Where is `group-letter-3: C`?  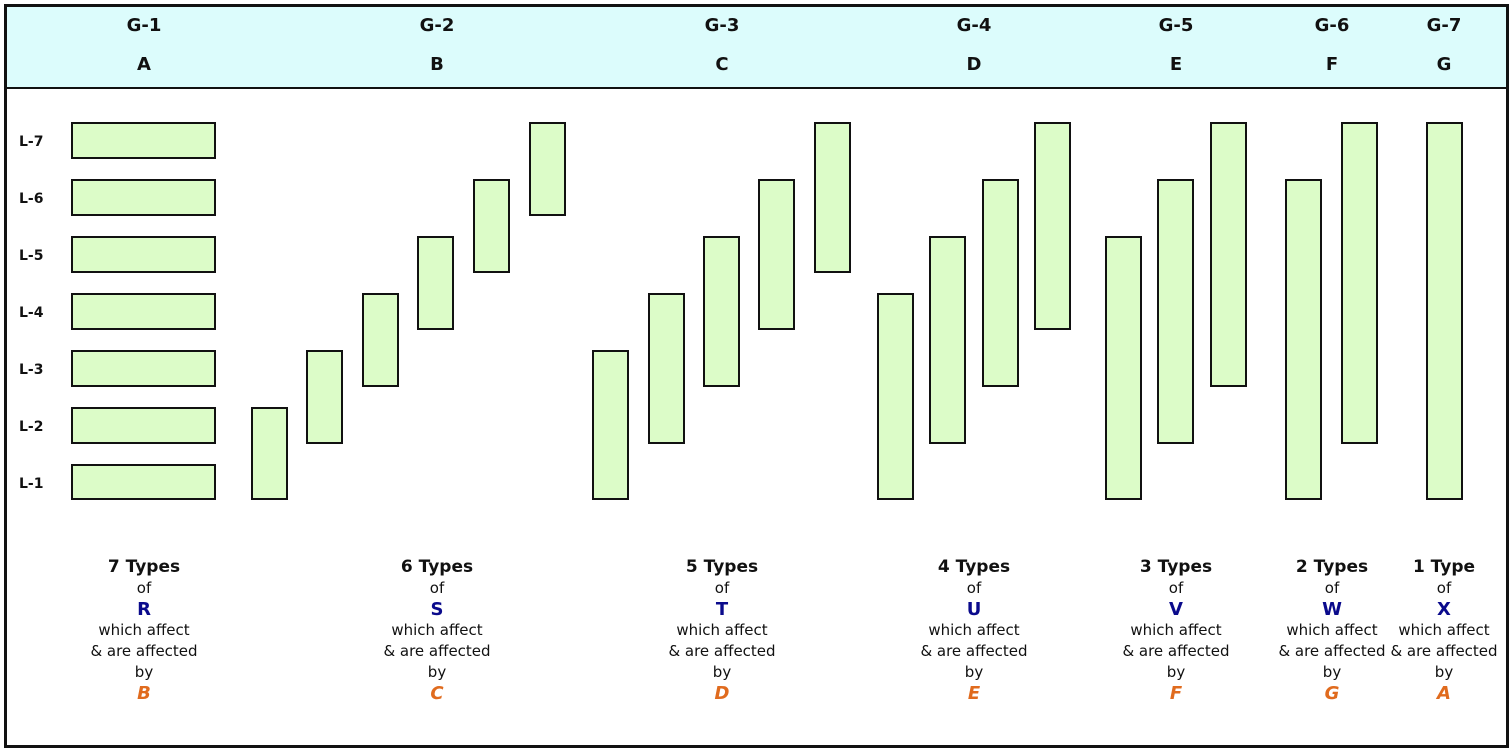
group-letter-3: C is located at coordinates (722, 64).